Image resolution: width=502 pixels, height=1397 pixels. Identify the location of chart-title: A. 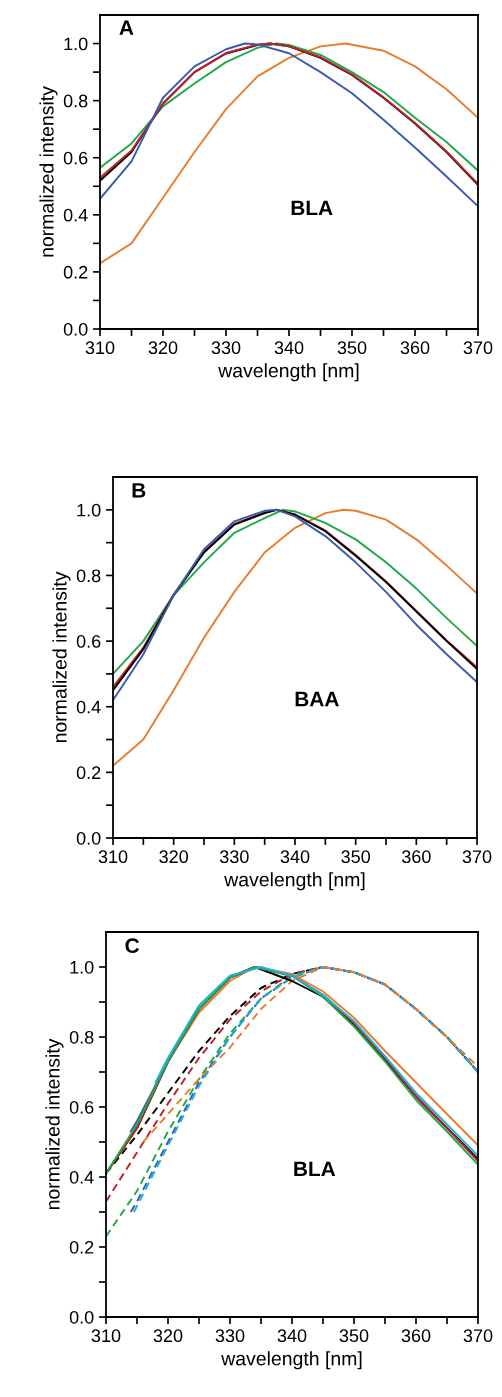
(126, 27).